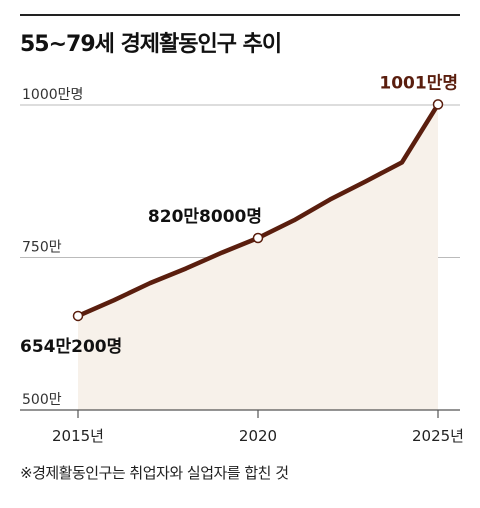  What do you see at coordinates (438, 436) in the screenshot?
I see `x-tick-label: 2025년` at bounding box center [438, 436].